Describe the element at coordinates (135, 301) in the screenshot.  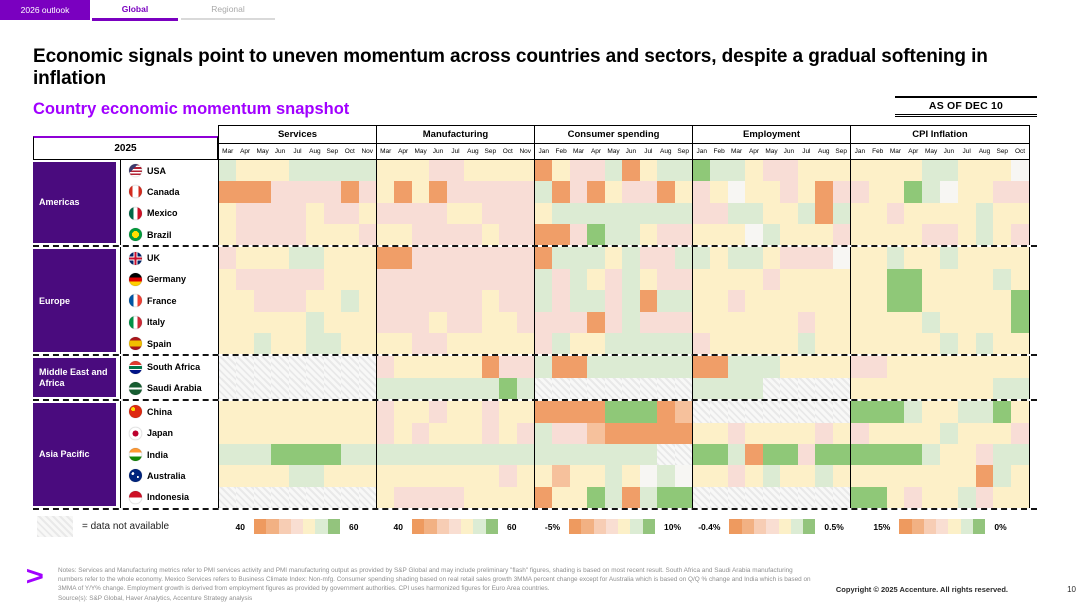
I see `flag-icon-france` at that location.